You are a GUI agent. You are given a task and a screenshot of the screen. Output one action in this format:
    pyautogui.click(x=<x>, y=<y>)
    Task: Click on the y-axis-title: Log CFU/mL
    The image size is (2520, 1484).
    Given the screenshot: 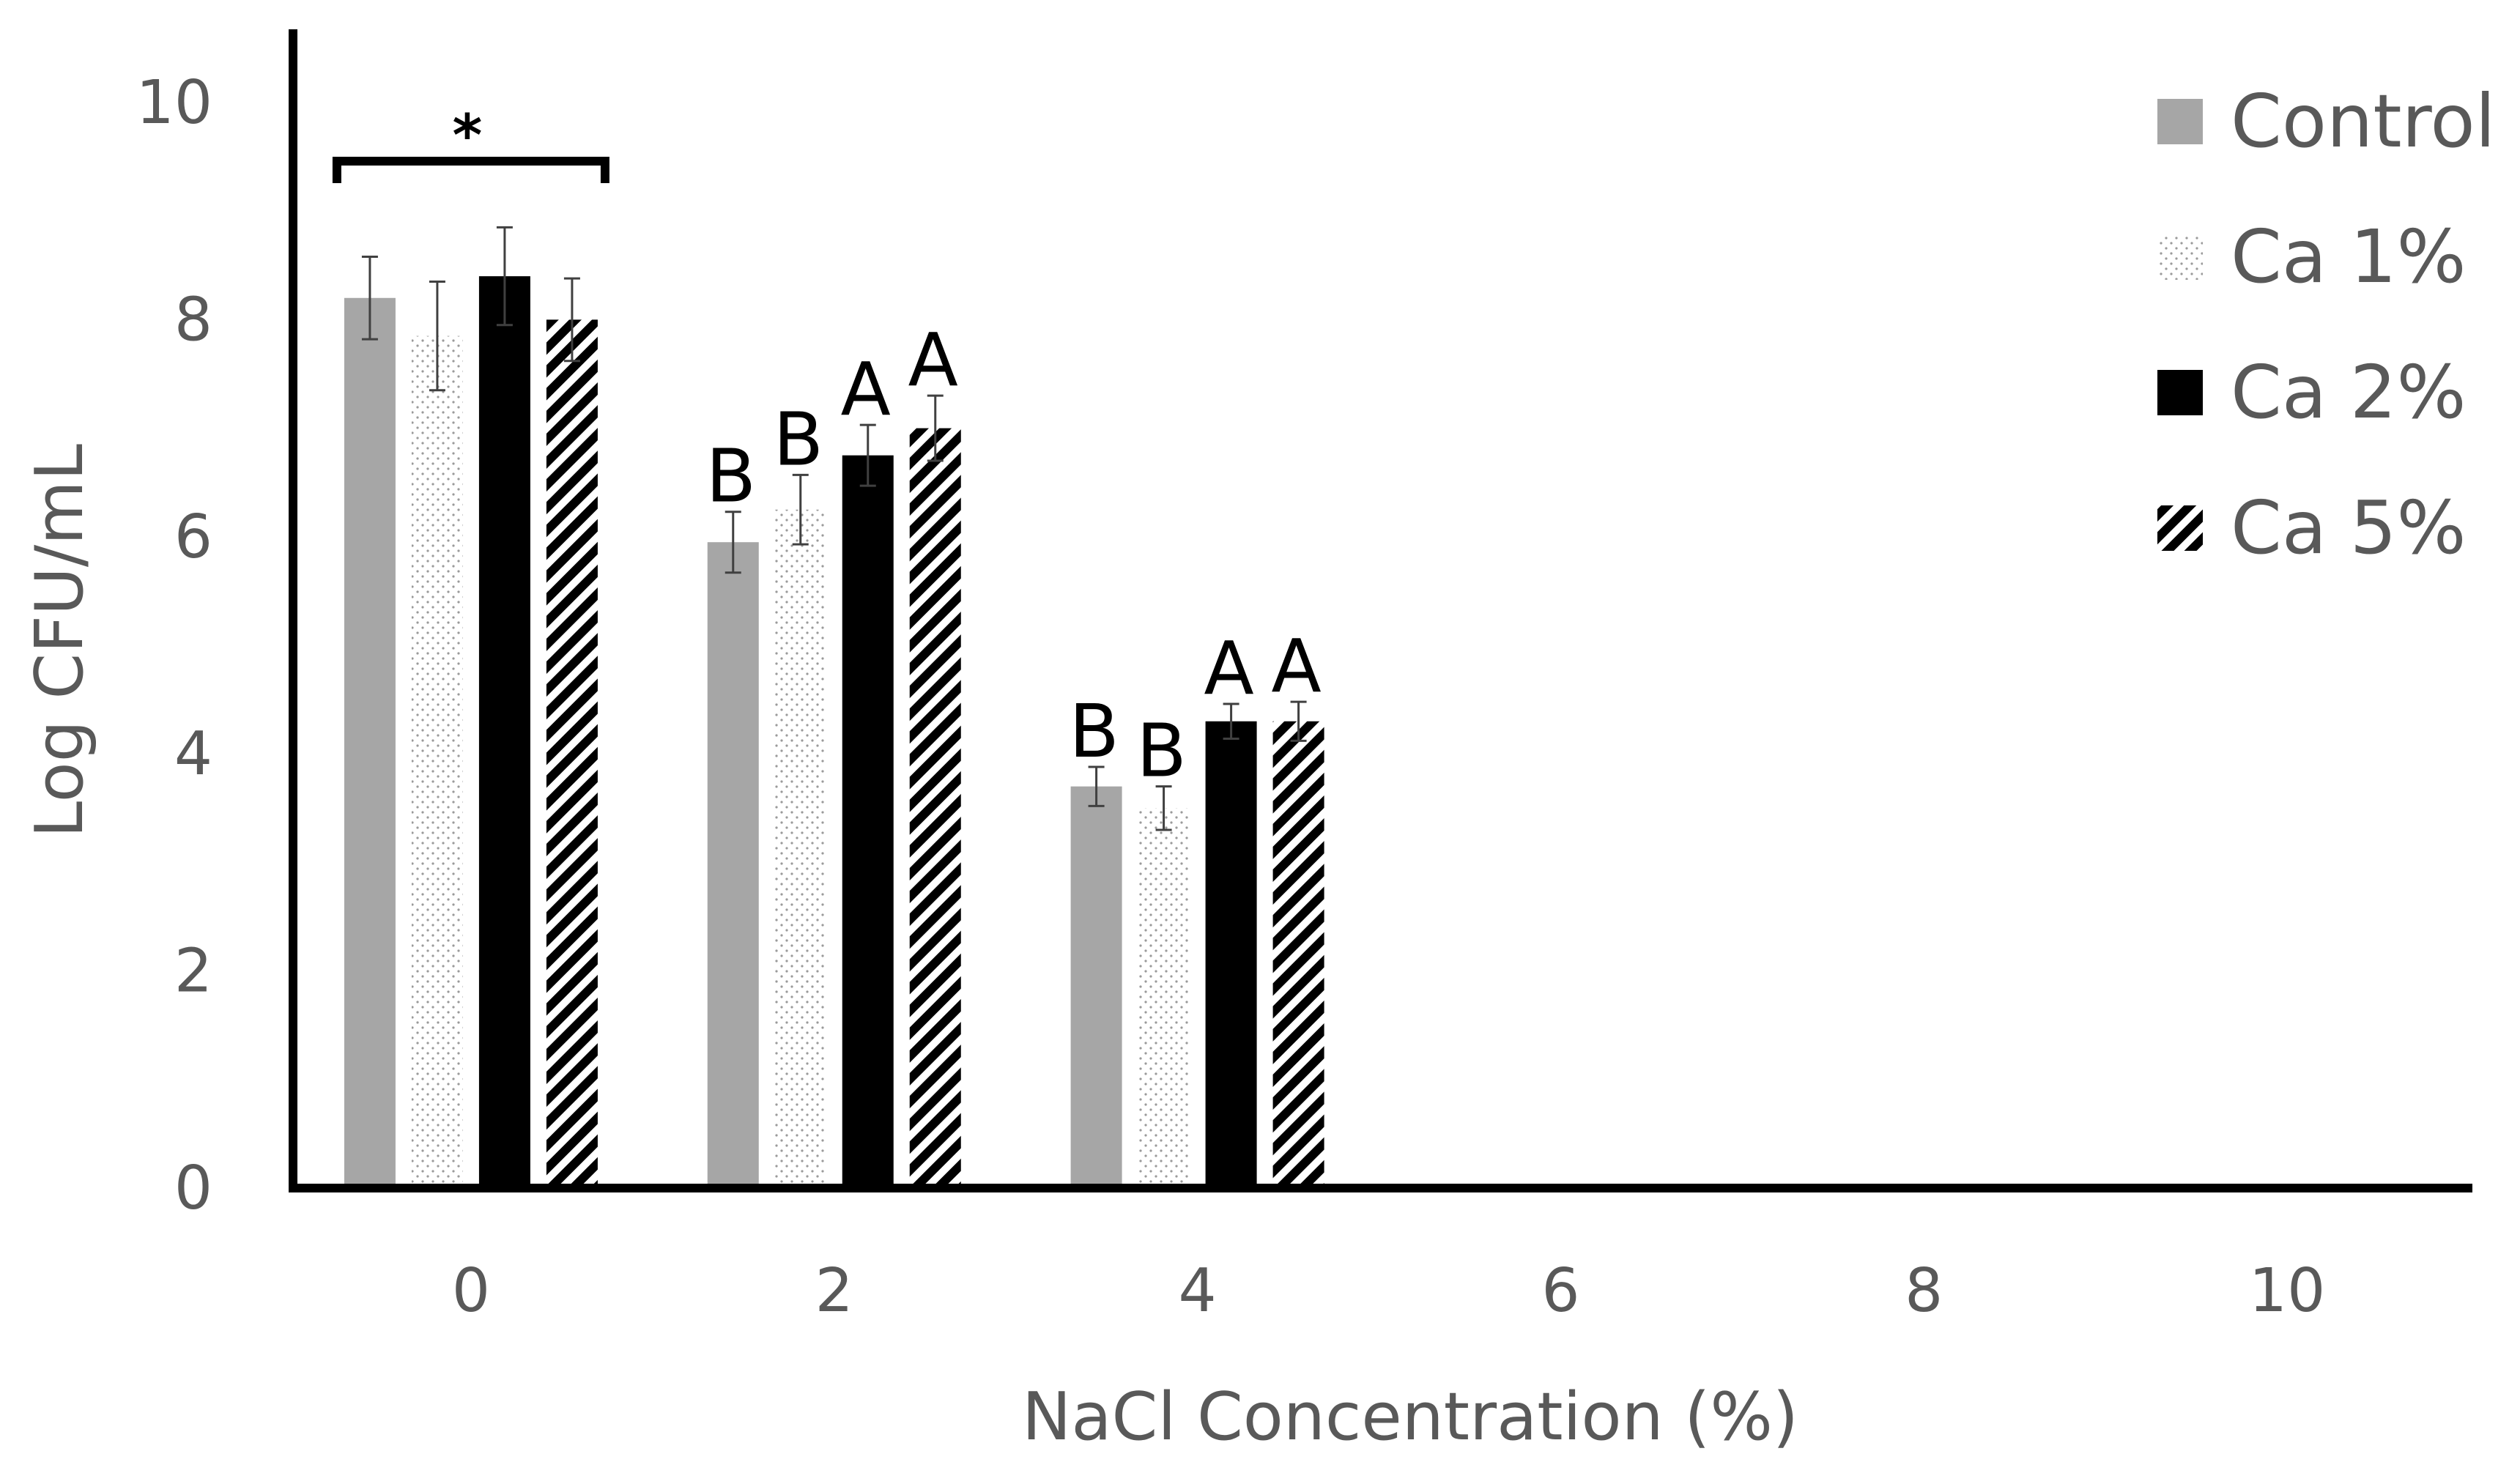 What is the action you would take?
    pyautogui.click(x=59, y=641)
    